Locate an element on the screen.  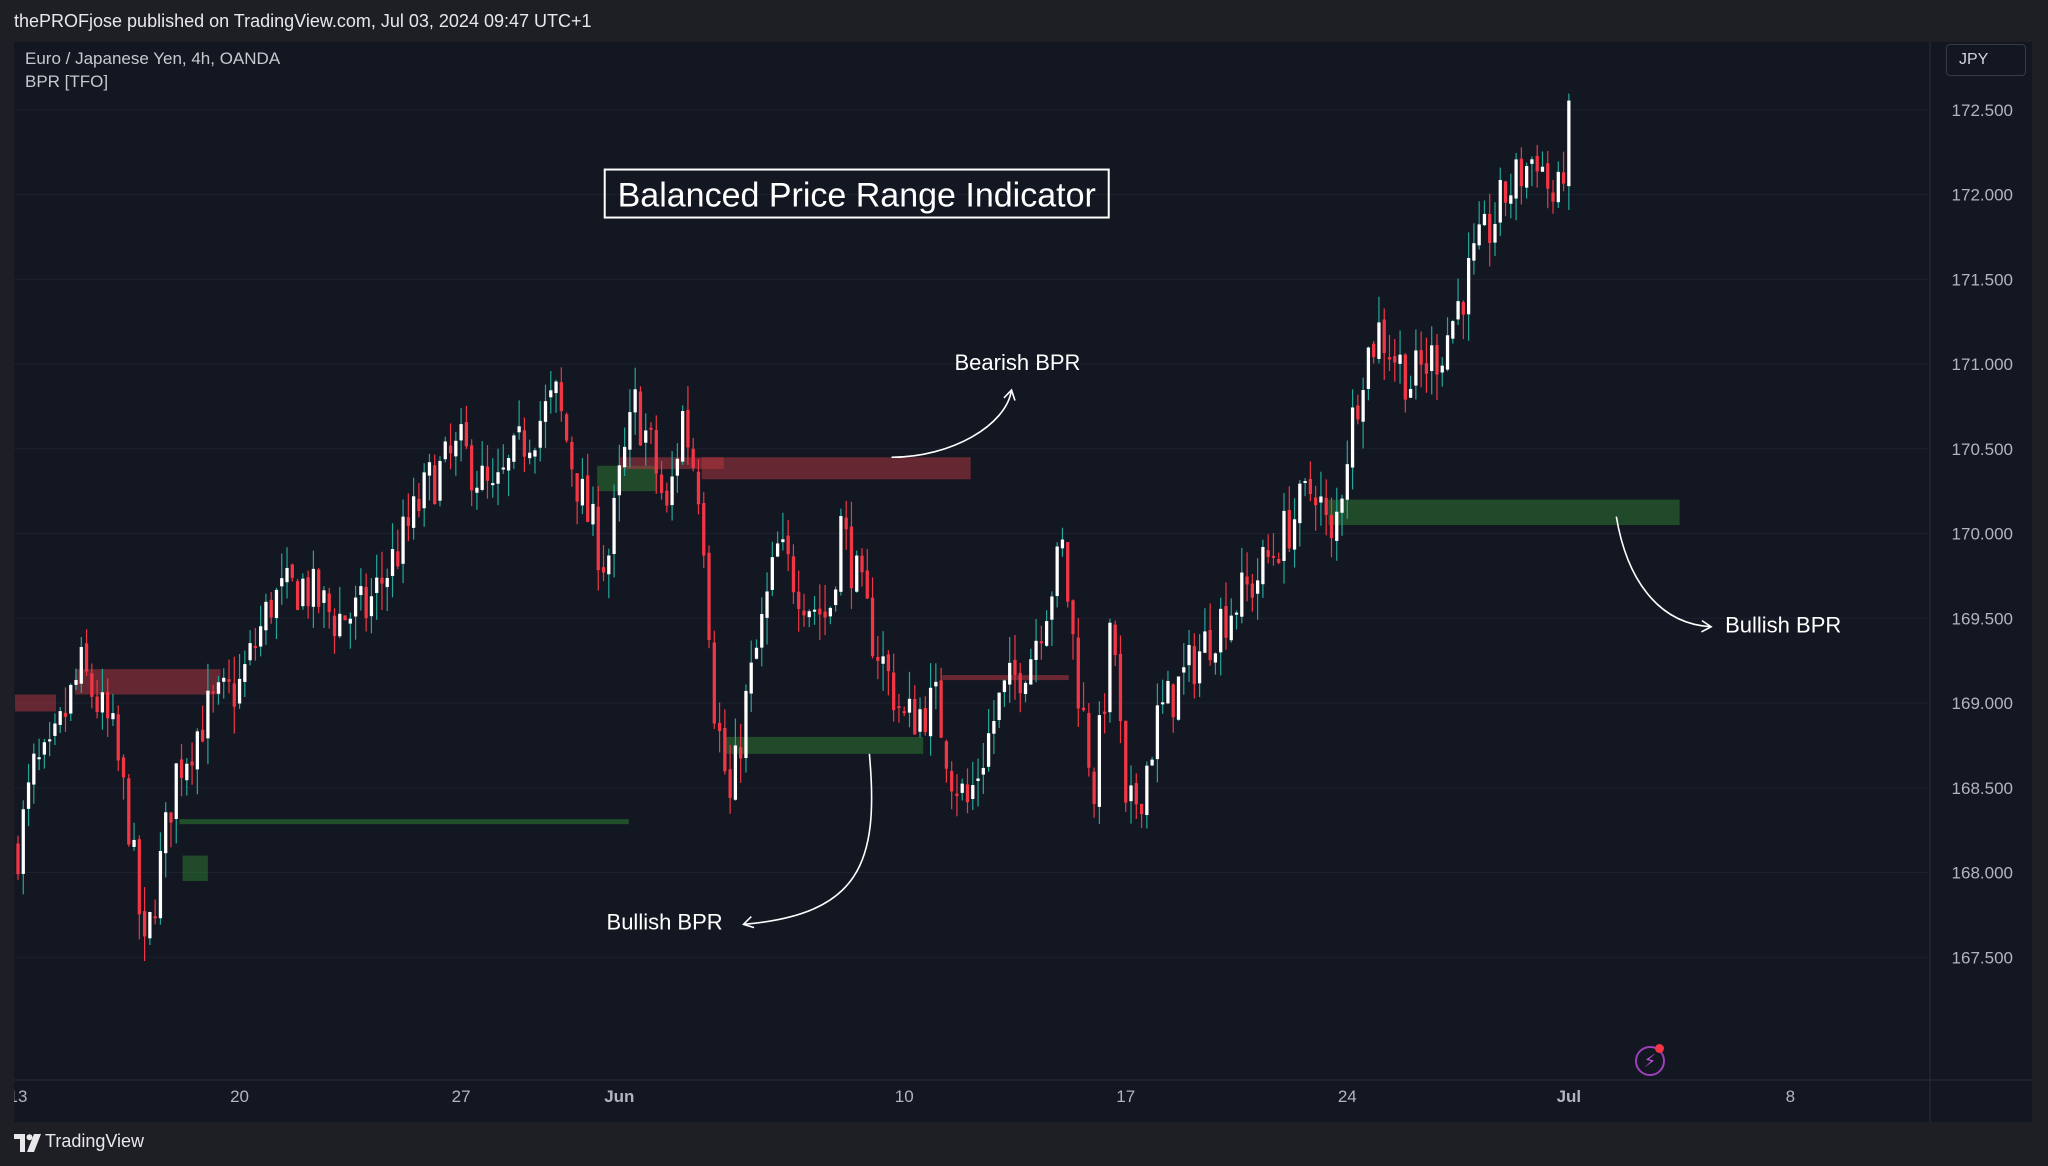
time-tick-label: Jun is located at coordinates (619, 1096).